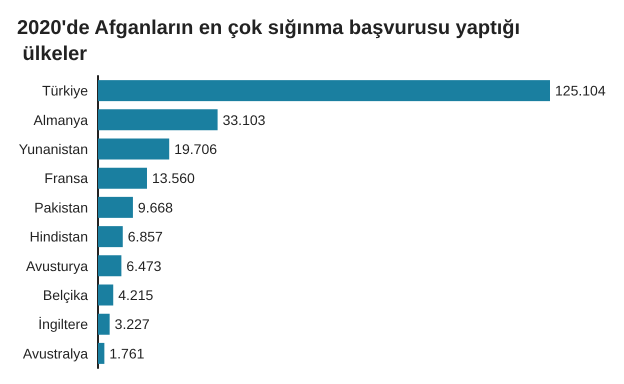 Image resolution: width=624 pixels, height=384 pixels. What do you see at coordinates (57, 266) in the screenshot?
I see `y-tick-label: Avusturya` at bounding box center [57, 266].